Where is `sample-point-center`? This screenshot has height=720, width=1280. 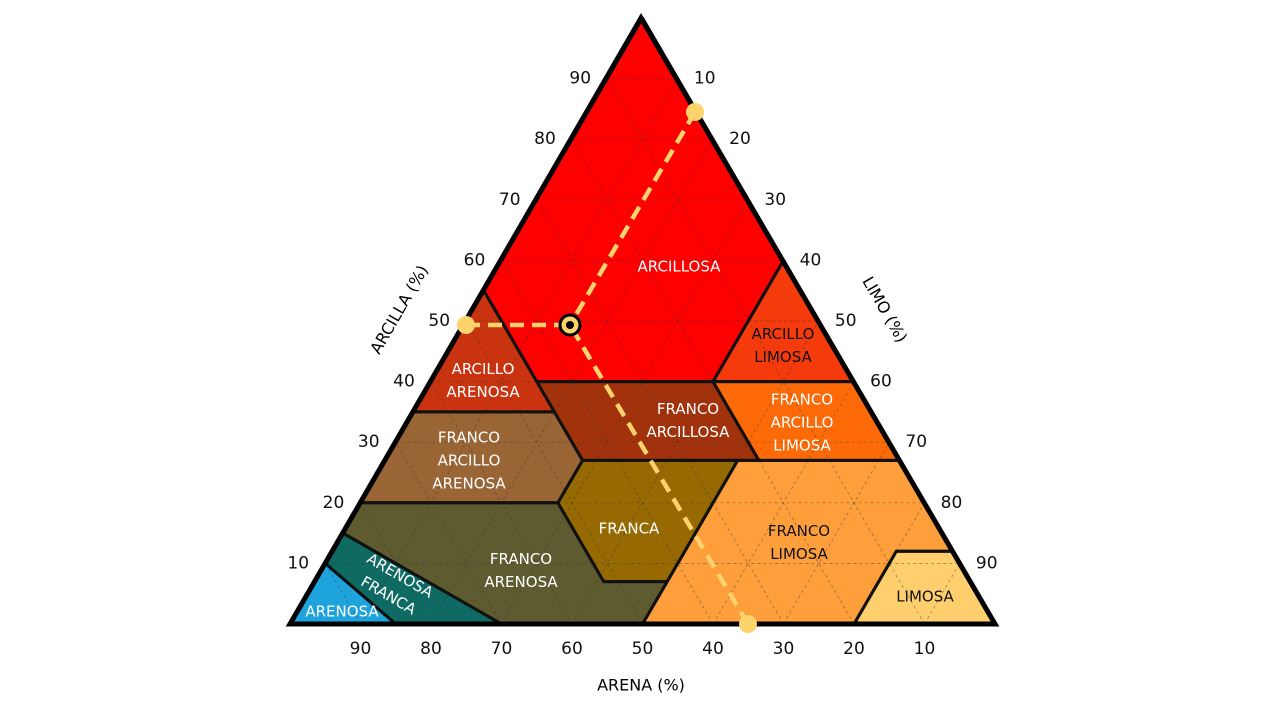 sample-point-center is located at coordinates (570, 325).